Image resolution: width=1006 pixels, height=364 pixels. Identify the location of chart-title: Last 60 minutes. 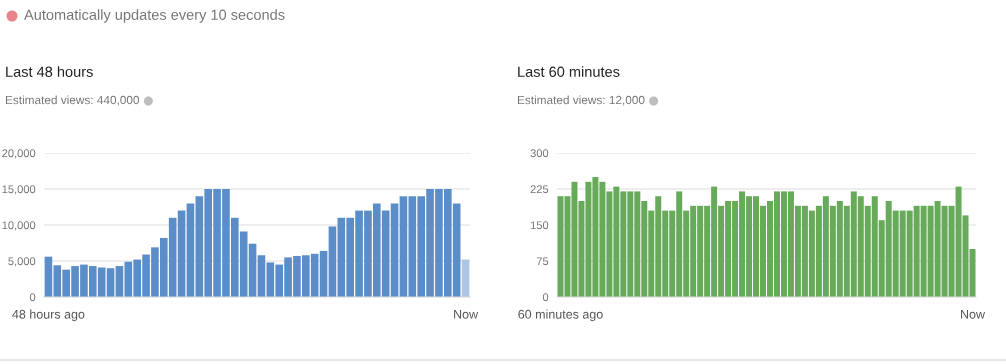
(569, 71).